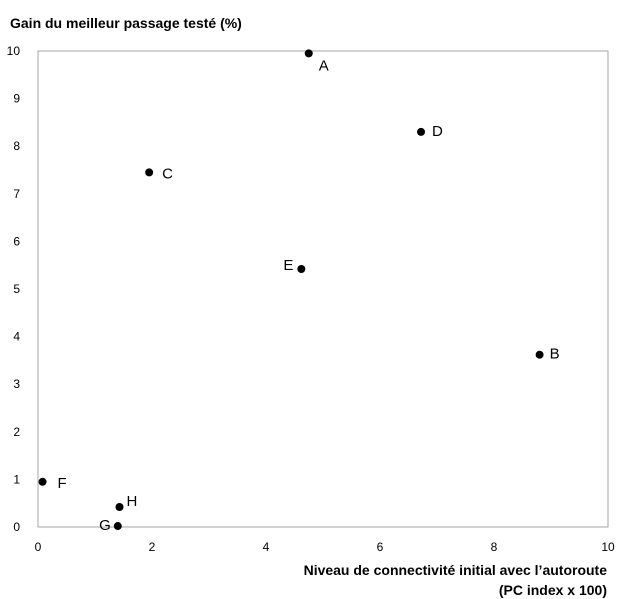  I want to click on point-marker-b, so click(539, 354).